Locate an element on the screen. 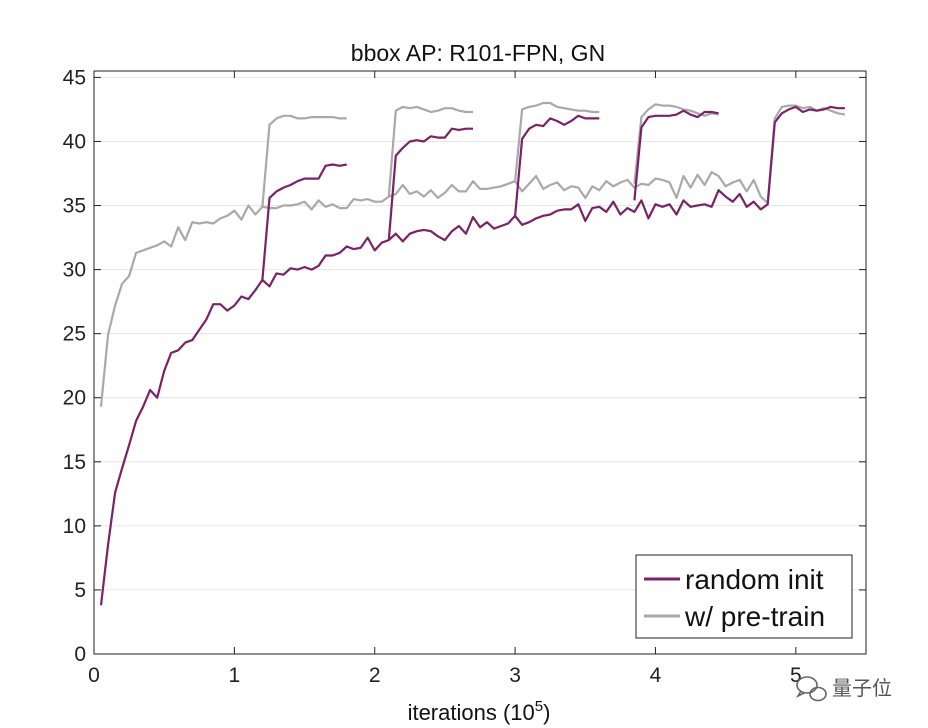 This screenshot has width=928, height=728. y-tick-label: 15 is located at coordinates (74, 462).